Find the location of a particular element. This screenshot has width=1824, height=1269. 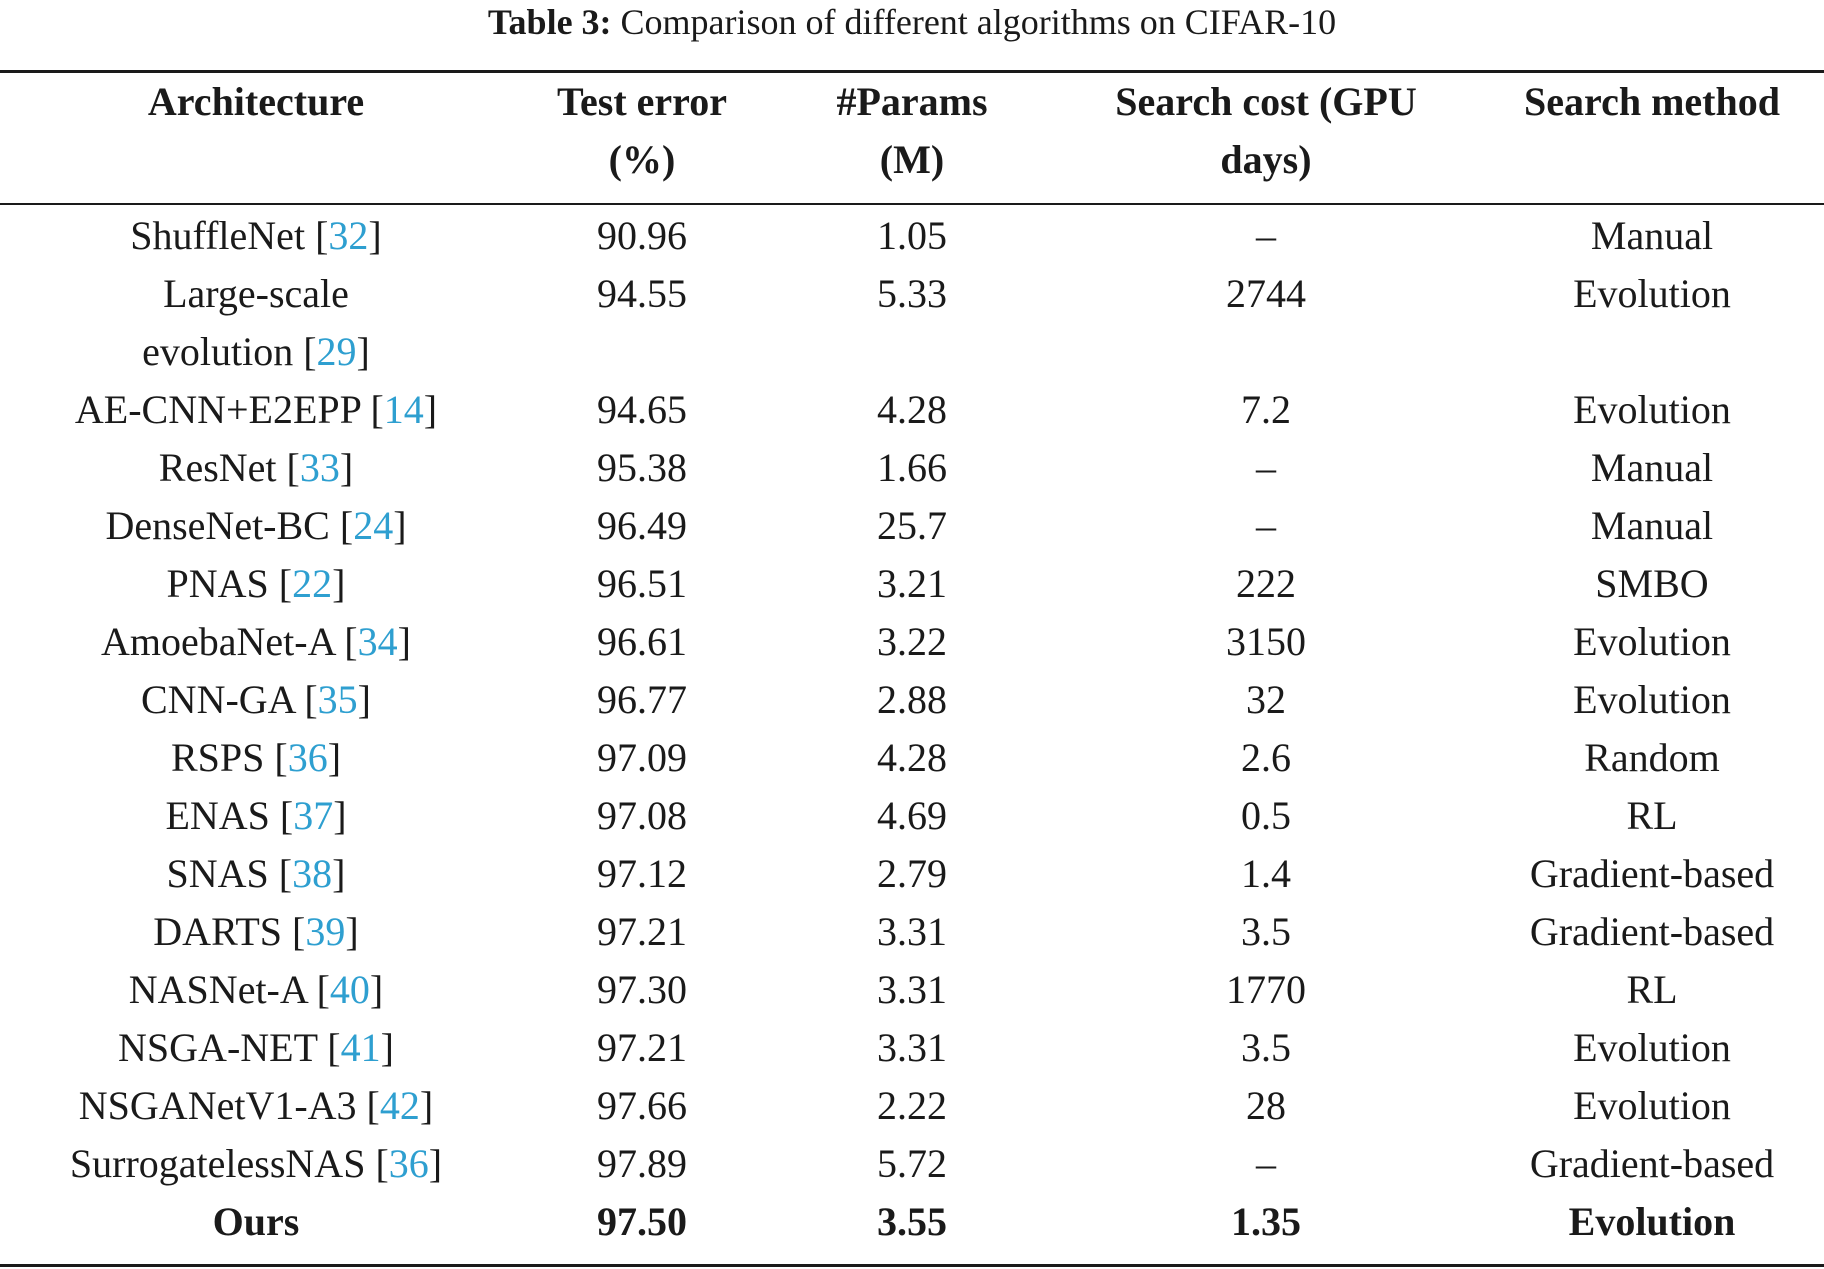

table-row: ResNet [33] 95.38 1.66 – Manual is located at coordinates (912, 468).